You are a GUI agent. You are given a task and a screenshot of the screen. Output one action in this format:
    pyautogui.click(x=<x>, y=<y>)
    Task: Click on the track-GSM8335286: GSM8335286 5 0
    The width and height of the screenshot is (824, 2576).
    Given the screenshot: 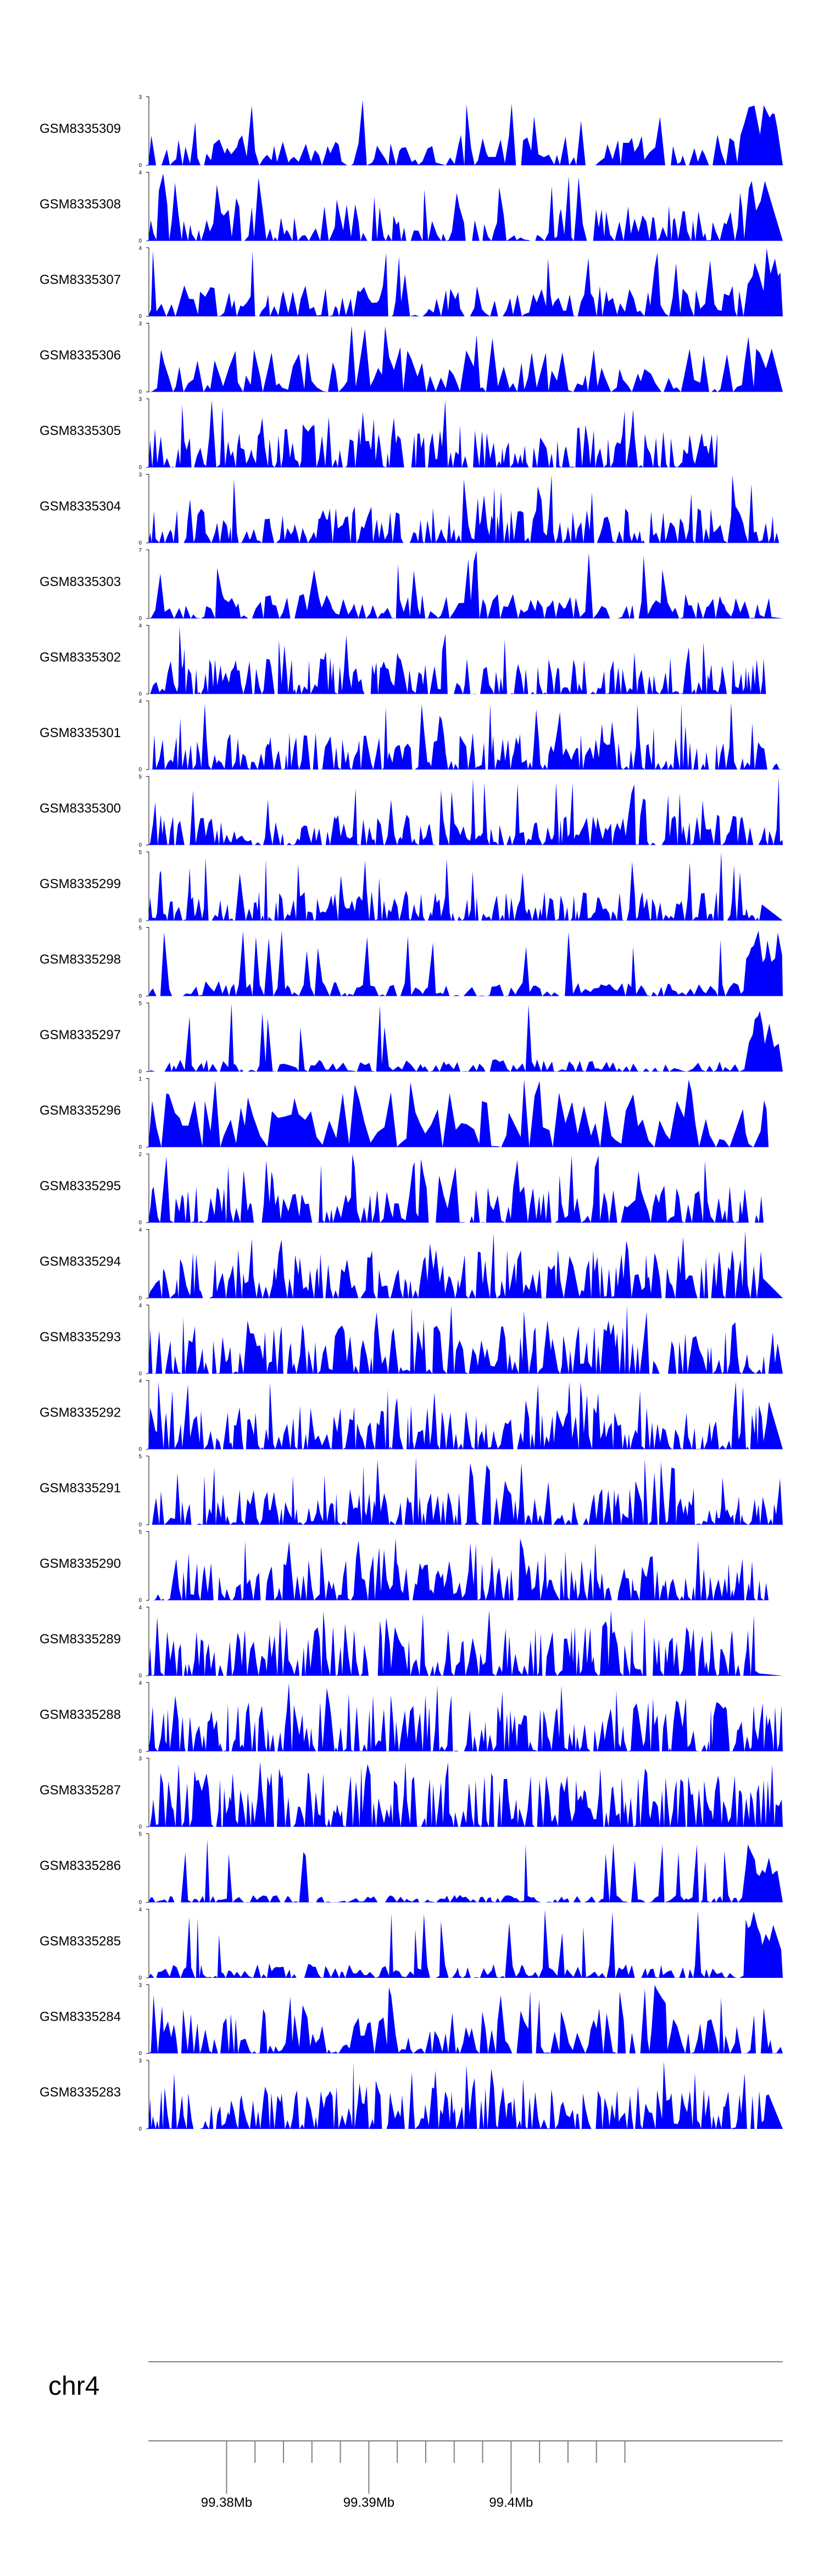 What is the action you would take?
    pyautogui.click(x=411, y=1869)
    